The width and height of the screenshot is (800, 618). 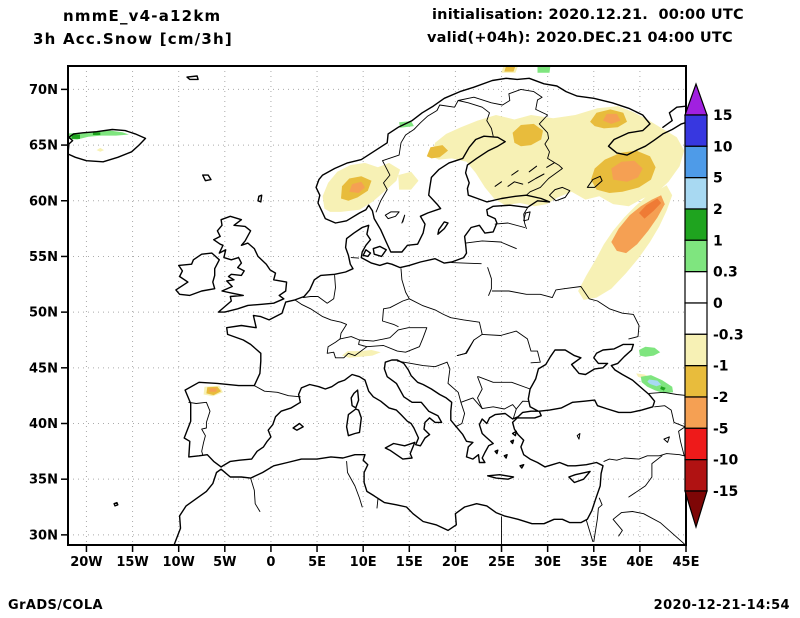 I want to click on lat-axis-label: 40N, so click(x=43, y=424).